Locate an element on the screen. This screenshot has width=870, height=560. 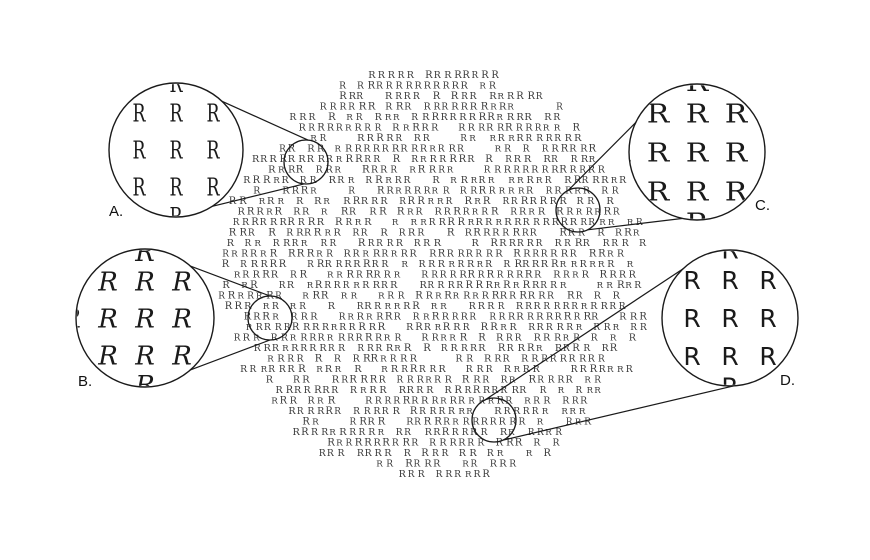
magnified-edge-letter: R is located at coordinates (729, 250).